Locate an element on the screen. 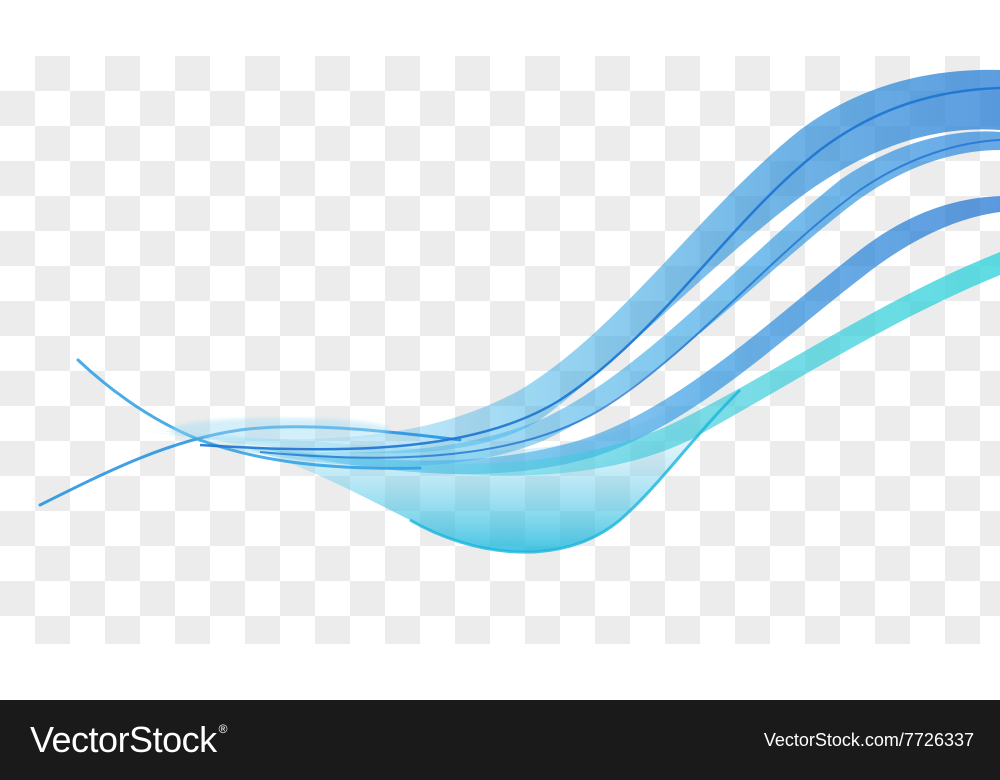 The image size is (1000, 780). registered-mark: ® is located at coordinates (223, 729).